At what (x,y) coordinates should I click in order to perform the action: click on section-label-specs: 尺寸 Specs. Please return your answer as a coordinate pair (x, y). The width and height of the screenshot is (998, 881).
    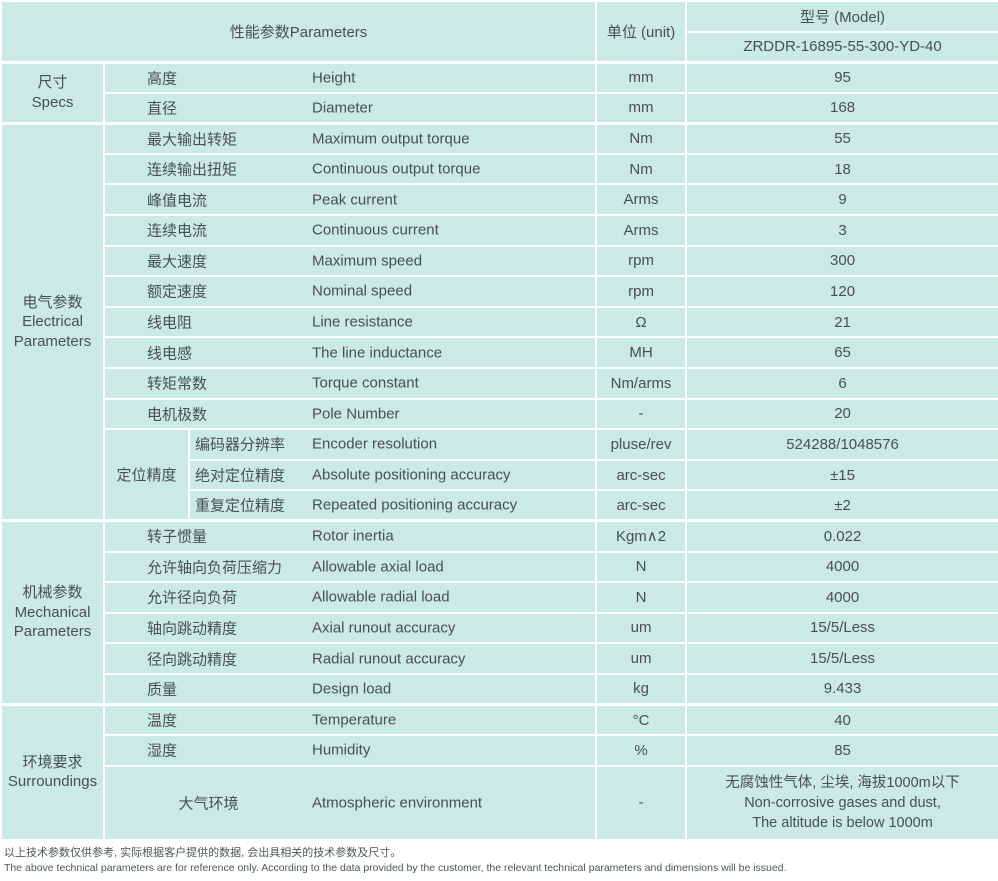
    Looking at the image, I should click on (52, 92).